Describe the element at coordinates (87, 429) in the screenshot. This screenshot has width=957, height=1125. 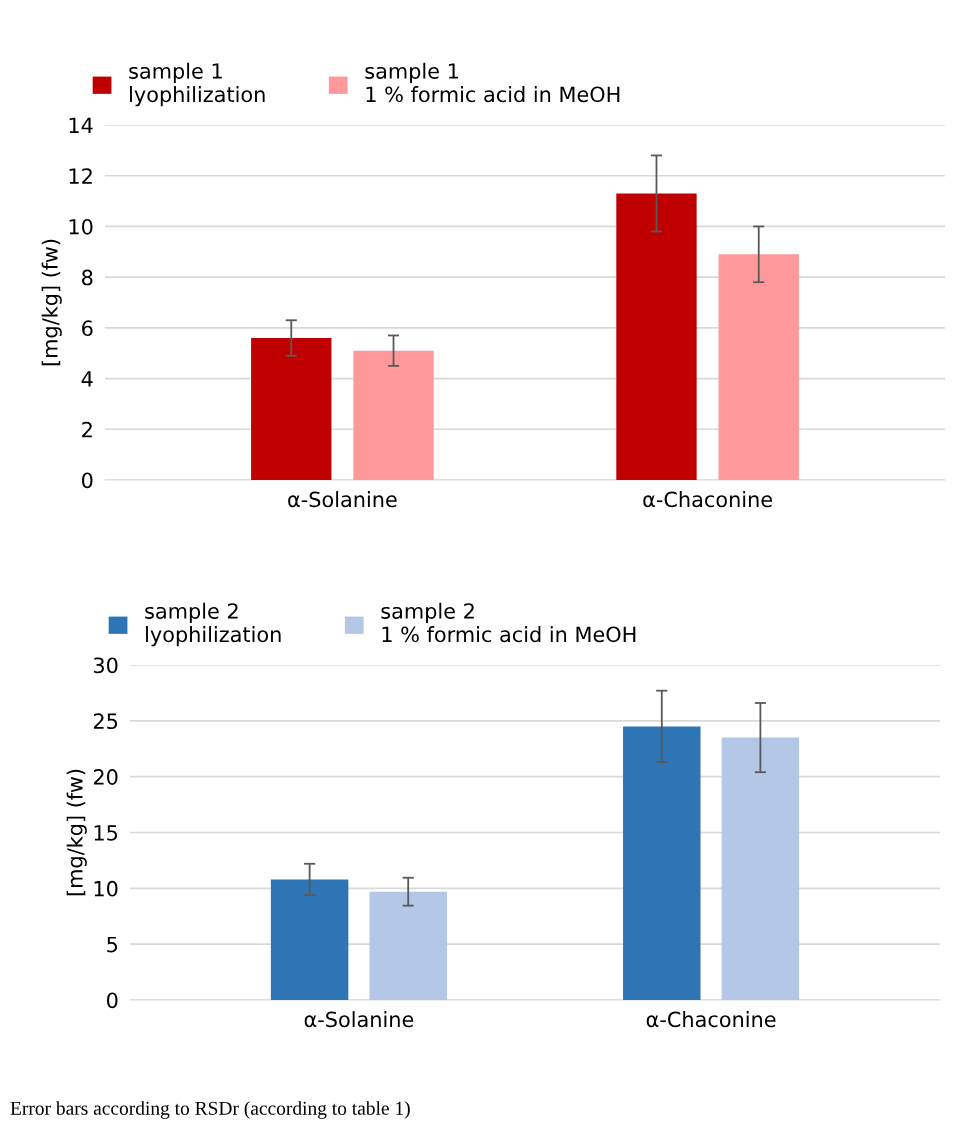
I see `y-tick-label: 2` at that location.